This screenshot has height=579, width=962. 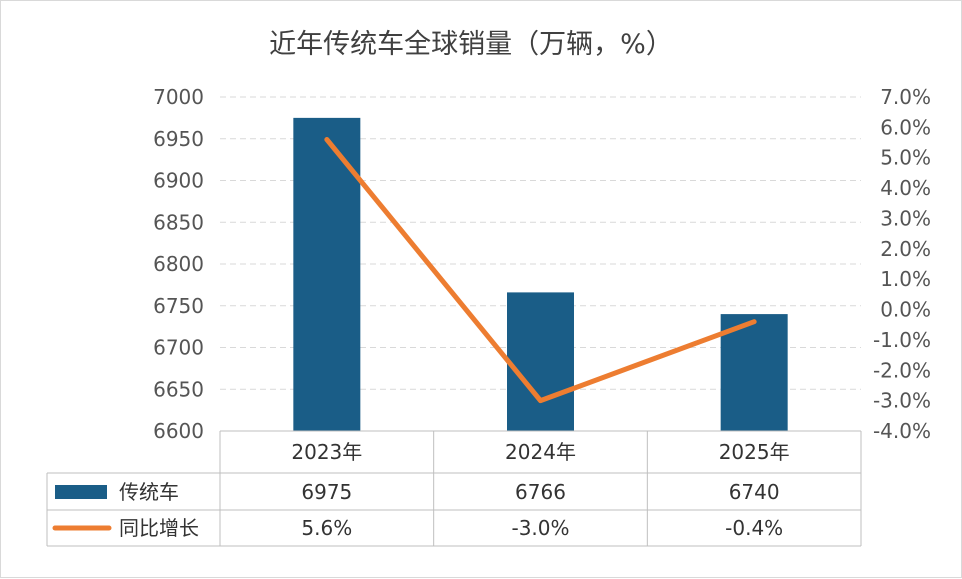 What do you see at coordinates (902, 340) in the screenshot?
I see `right-axis-tick-label: -1.0%` at bounding box center [902, 340].